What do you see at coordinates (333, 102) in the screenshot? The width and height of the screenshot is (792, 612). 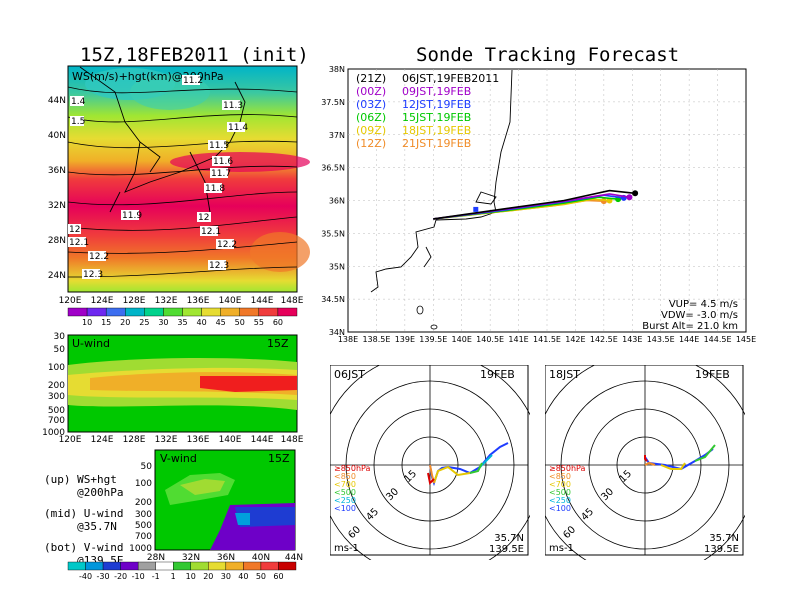 I see `lat-tick: 37.5N` at bounding box center [333, 102].